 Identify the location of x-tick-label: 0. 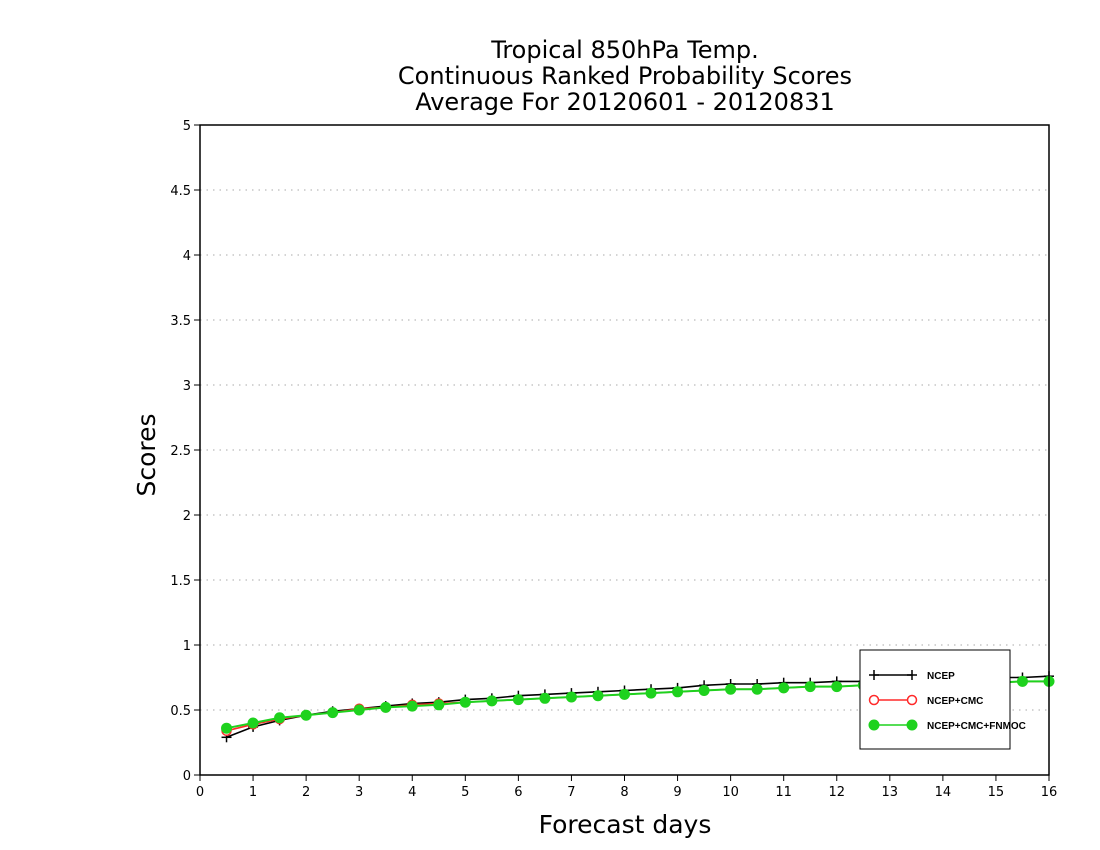
(200, 792).